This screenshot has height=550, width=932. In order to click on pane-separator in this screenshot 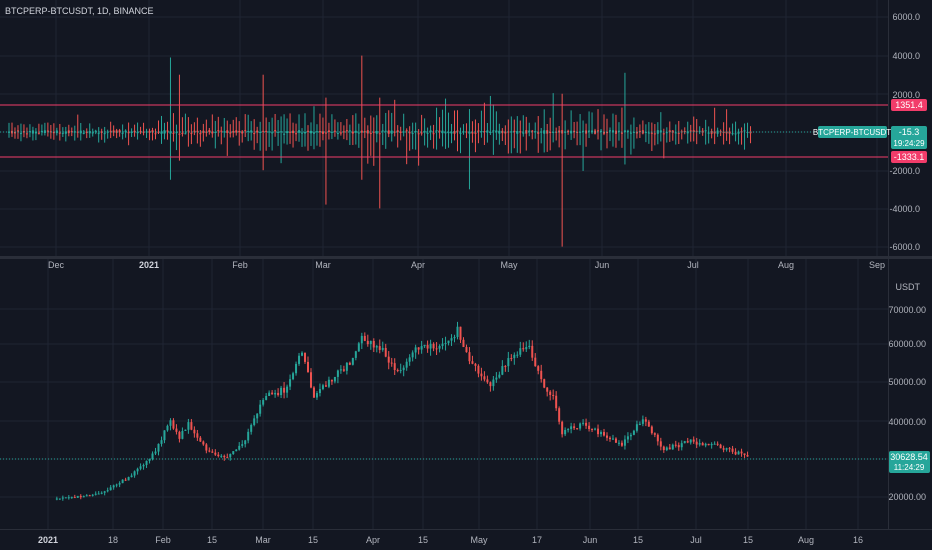, I will do `click(466, 257)`.